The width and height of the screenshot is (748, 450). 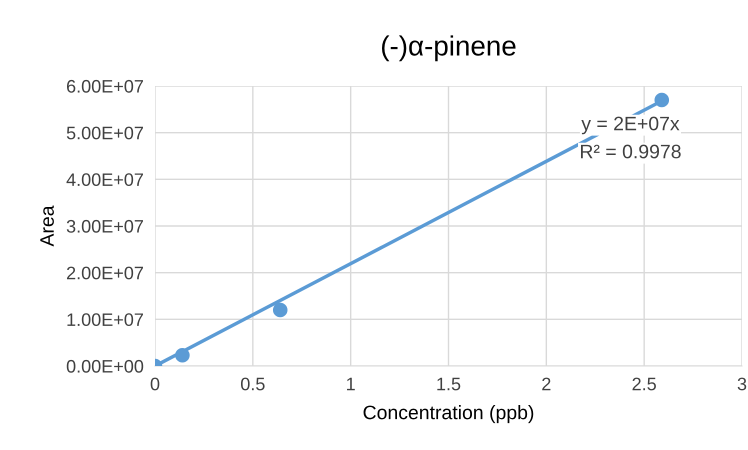 What do you see at coordinates (280, 310) in the screenshot?
I see `point` at bounding box center [280, 310].